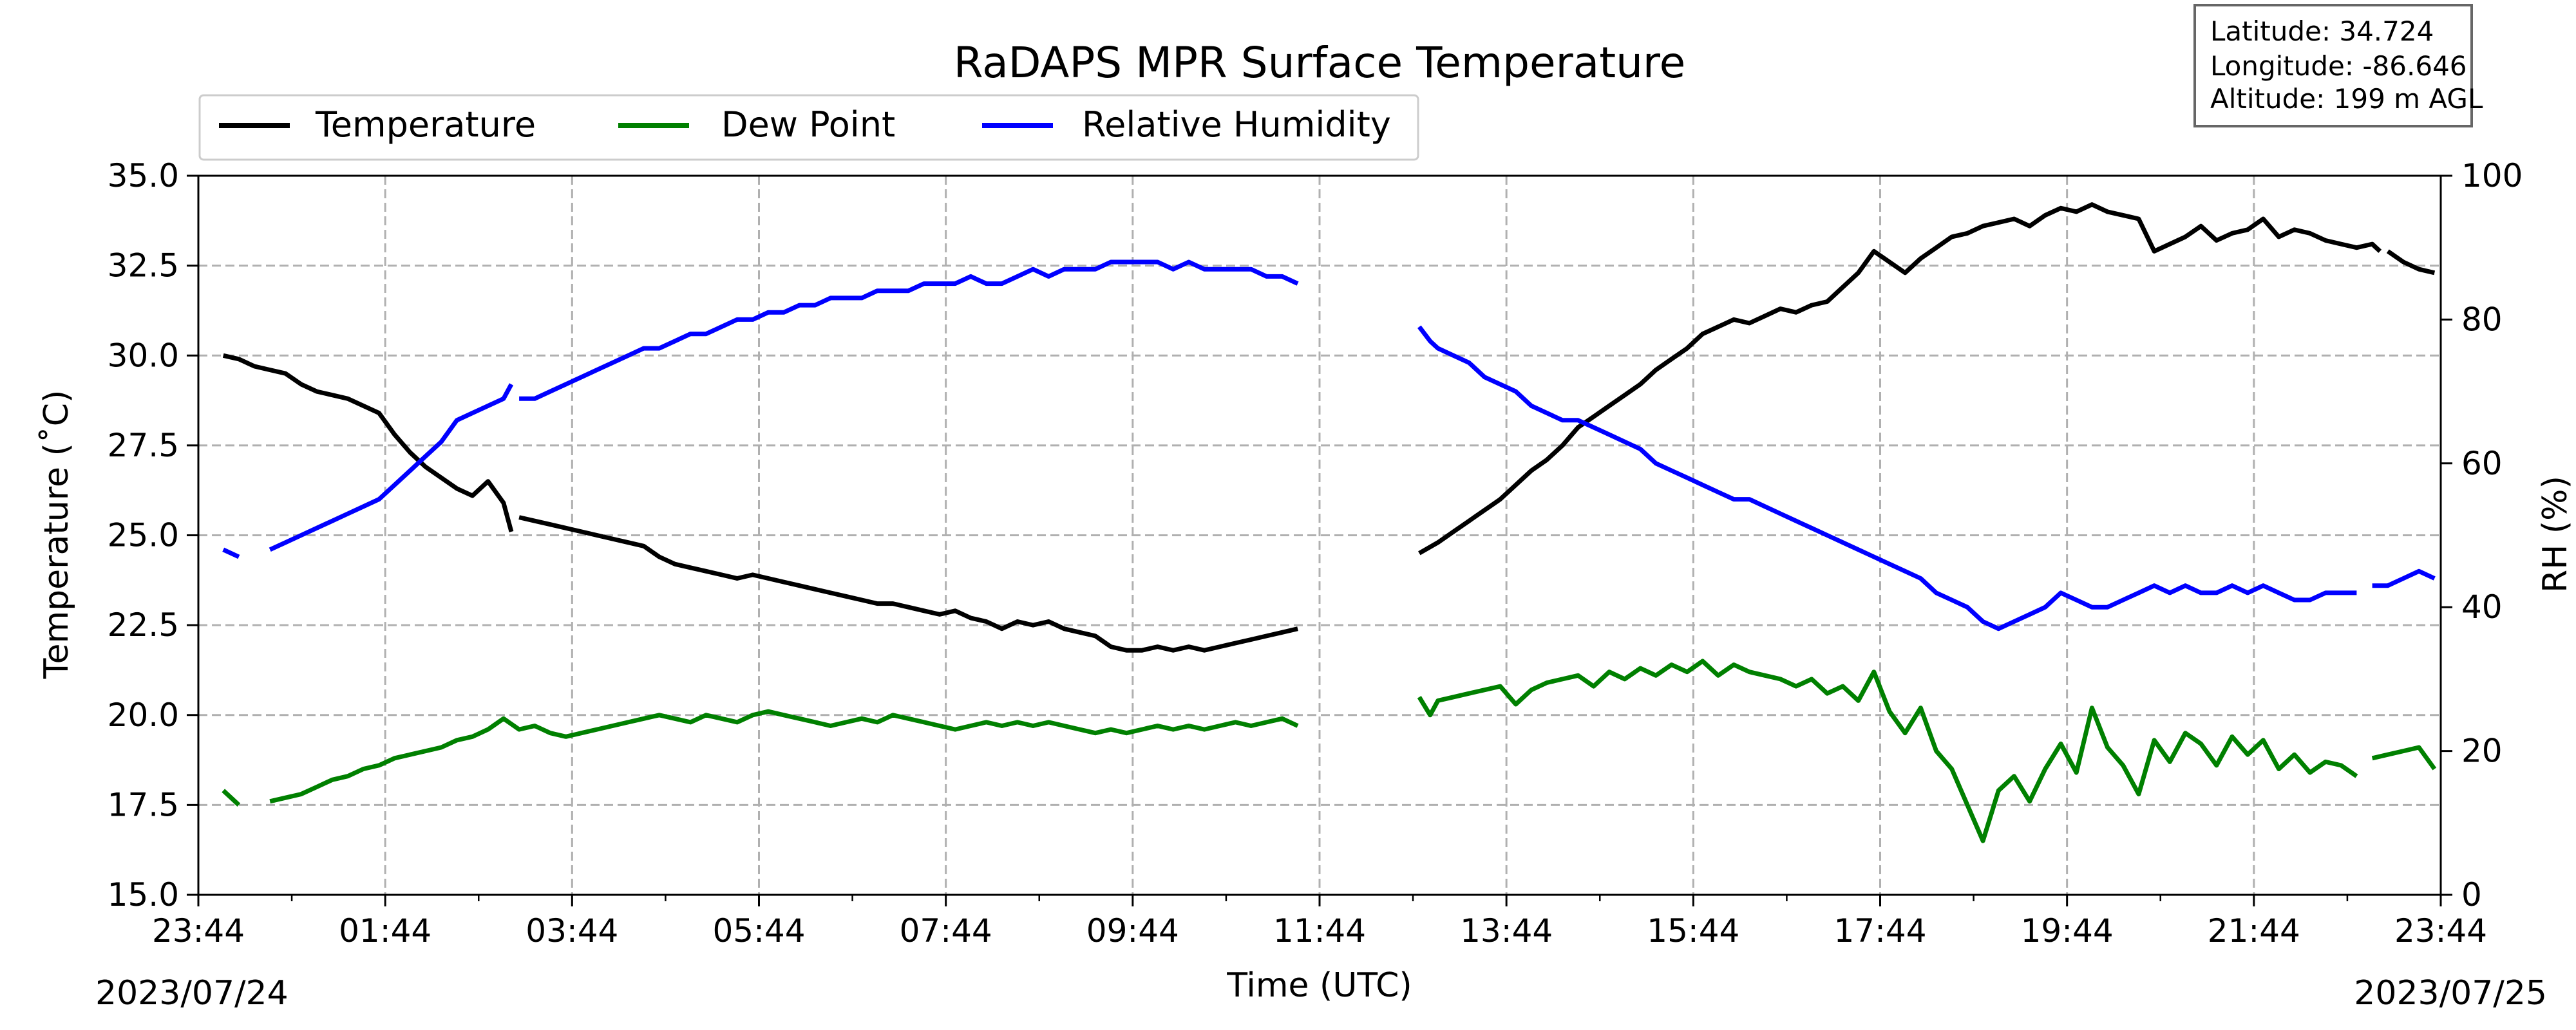 The height and width of the screenshot is (1030, 2576). What do you see at coordinates (758, 931) in the screenshot?
I see `x-tick-label: 05:44` at bounding box center [758, 931].